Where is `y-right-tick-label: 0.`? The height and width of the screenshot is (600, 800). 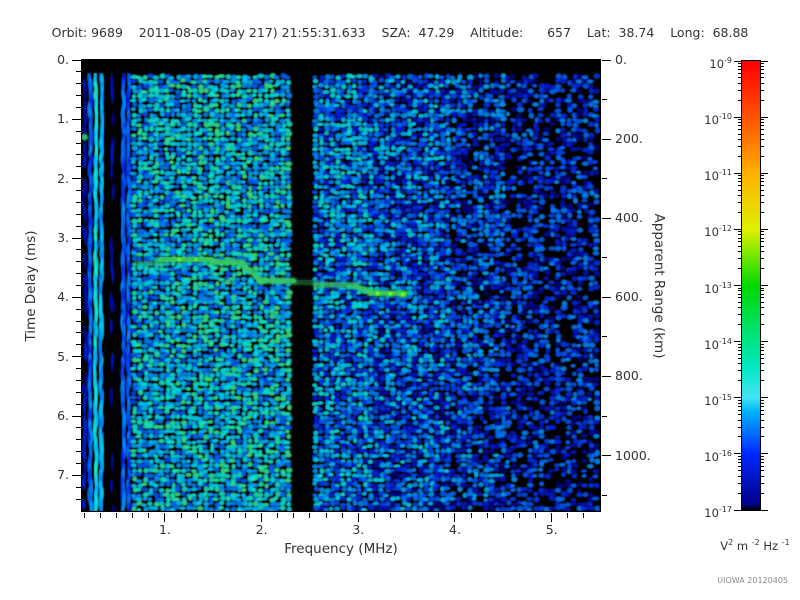 y-right-tick-label: 0. is located at coordinates (621, 59).